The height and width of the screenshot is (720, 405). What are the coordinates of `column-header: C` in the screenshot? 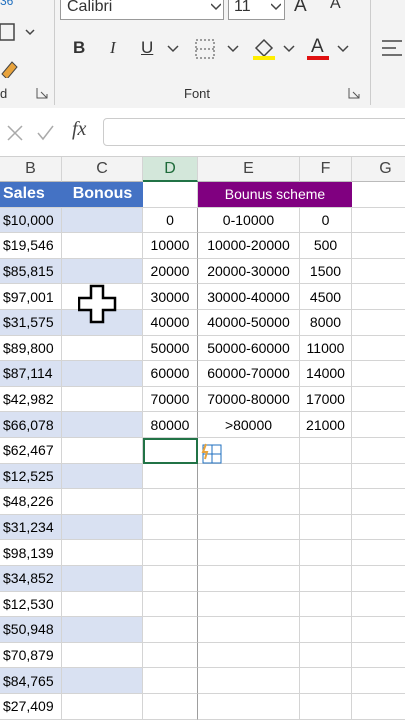 It's located at (102, 169).